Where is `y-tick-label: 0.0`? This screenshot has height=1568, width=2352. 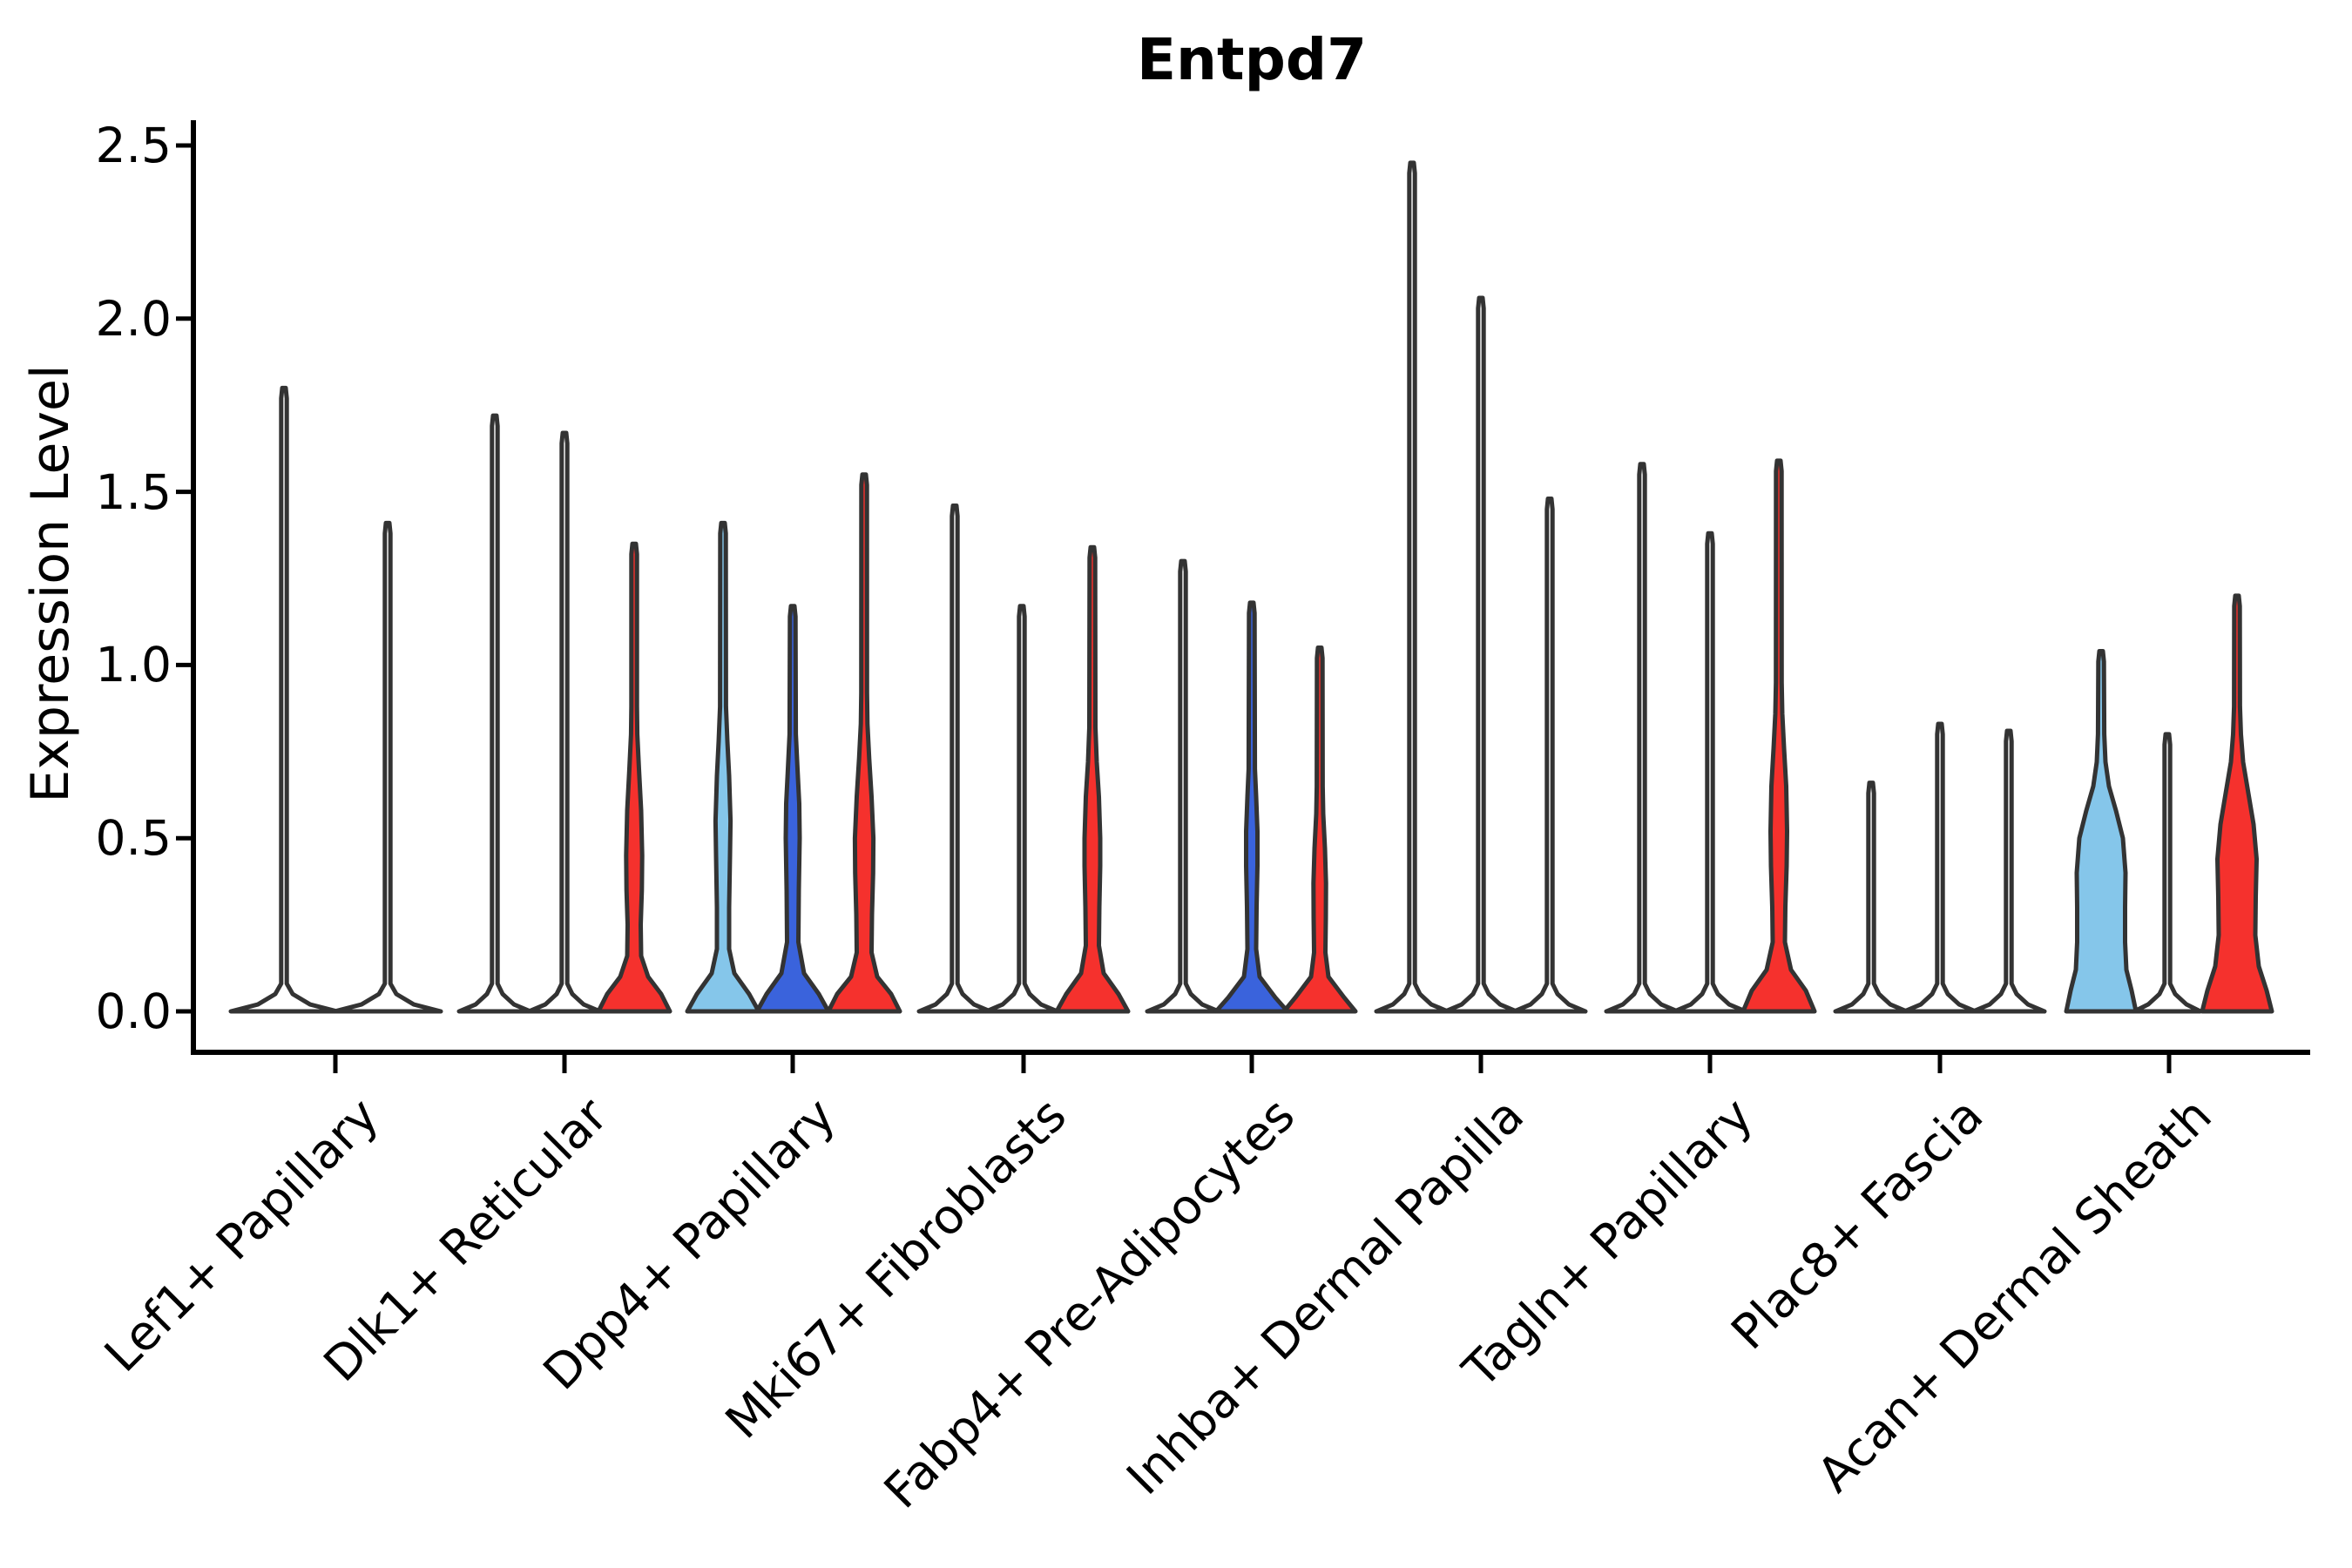 y-tick-label: 0.0 is located at coordinates (134, 1011).